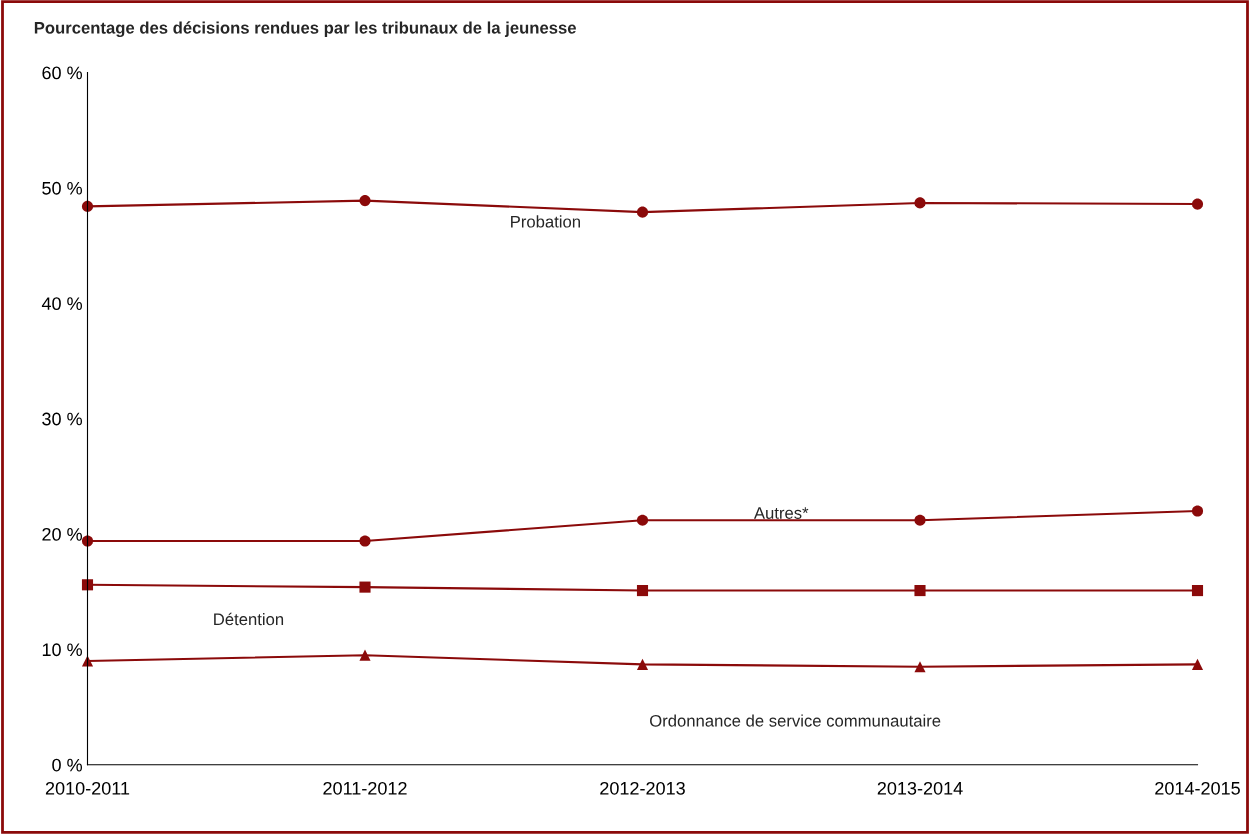 The height and width of the screenshot is (834, 1250). What do you see at coordinates (62, 73) in the screenshot?
I see `y-tick-label: 60 %` at bounding box center [62, 73].